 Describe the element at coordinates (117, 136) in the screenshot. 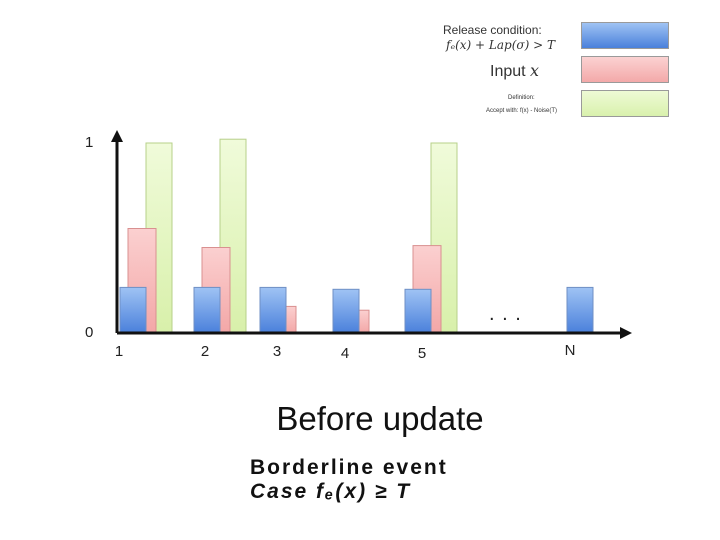

I see `y-axis-arrow` at that location.